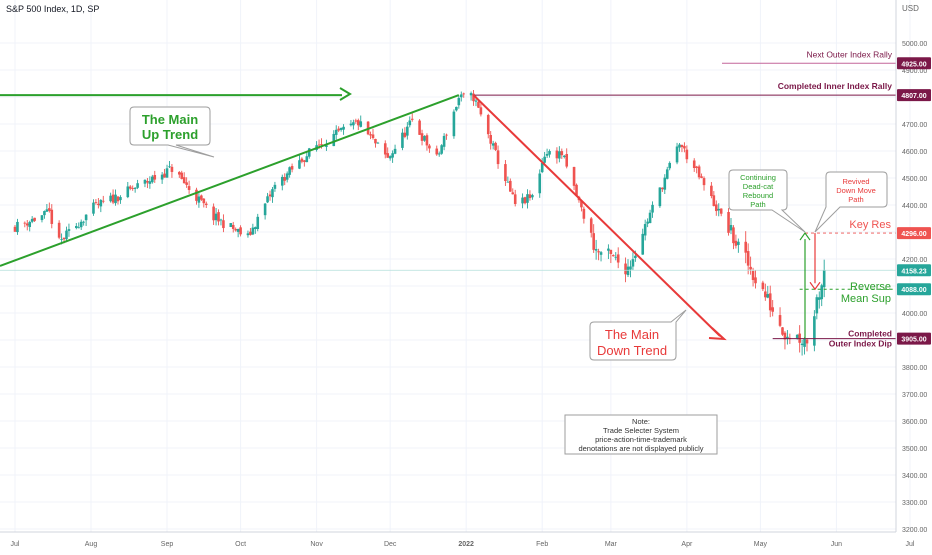  Describe the element at coordinates (815, 286) in the screenshot. I see `revived-arrowhead` at that location.